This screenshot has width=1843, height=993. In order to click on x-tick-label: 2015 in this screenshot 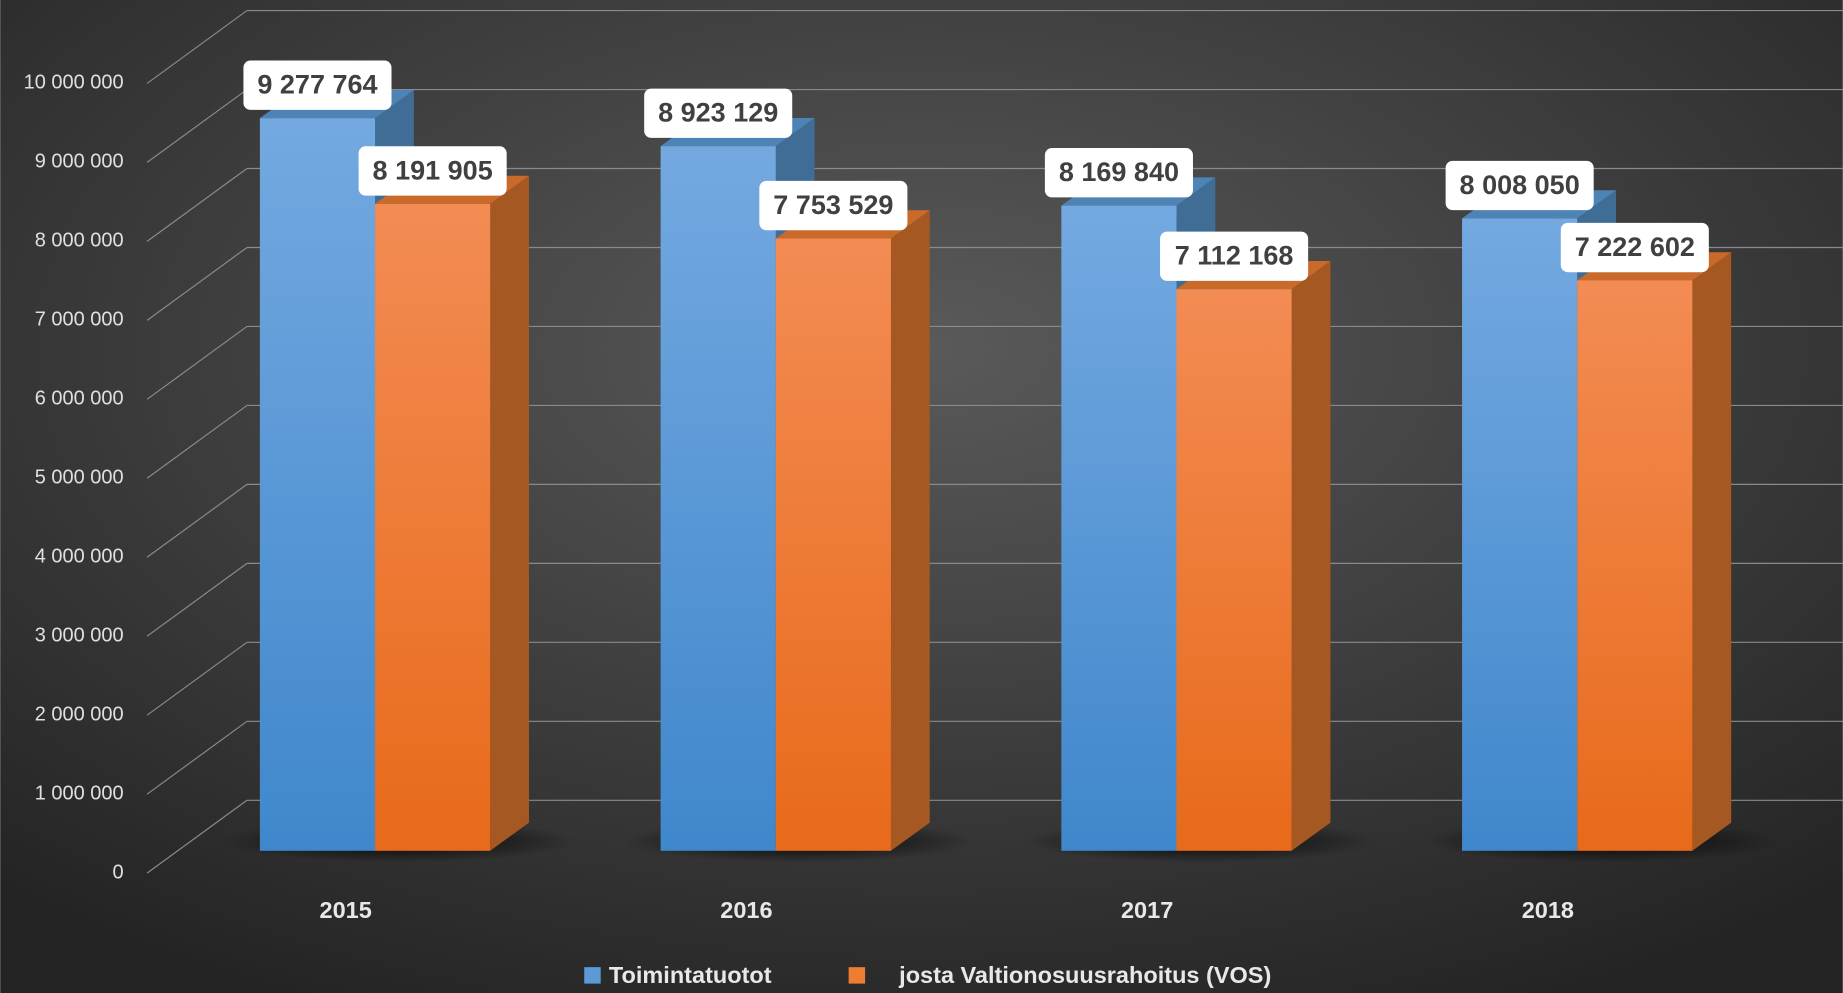, I will do `click(346, 910)`.